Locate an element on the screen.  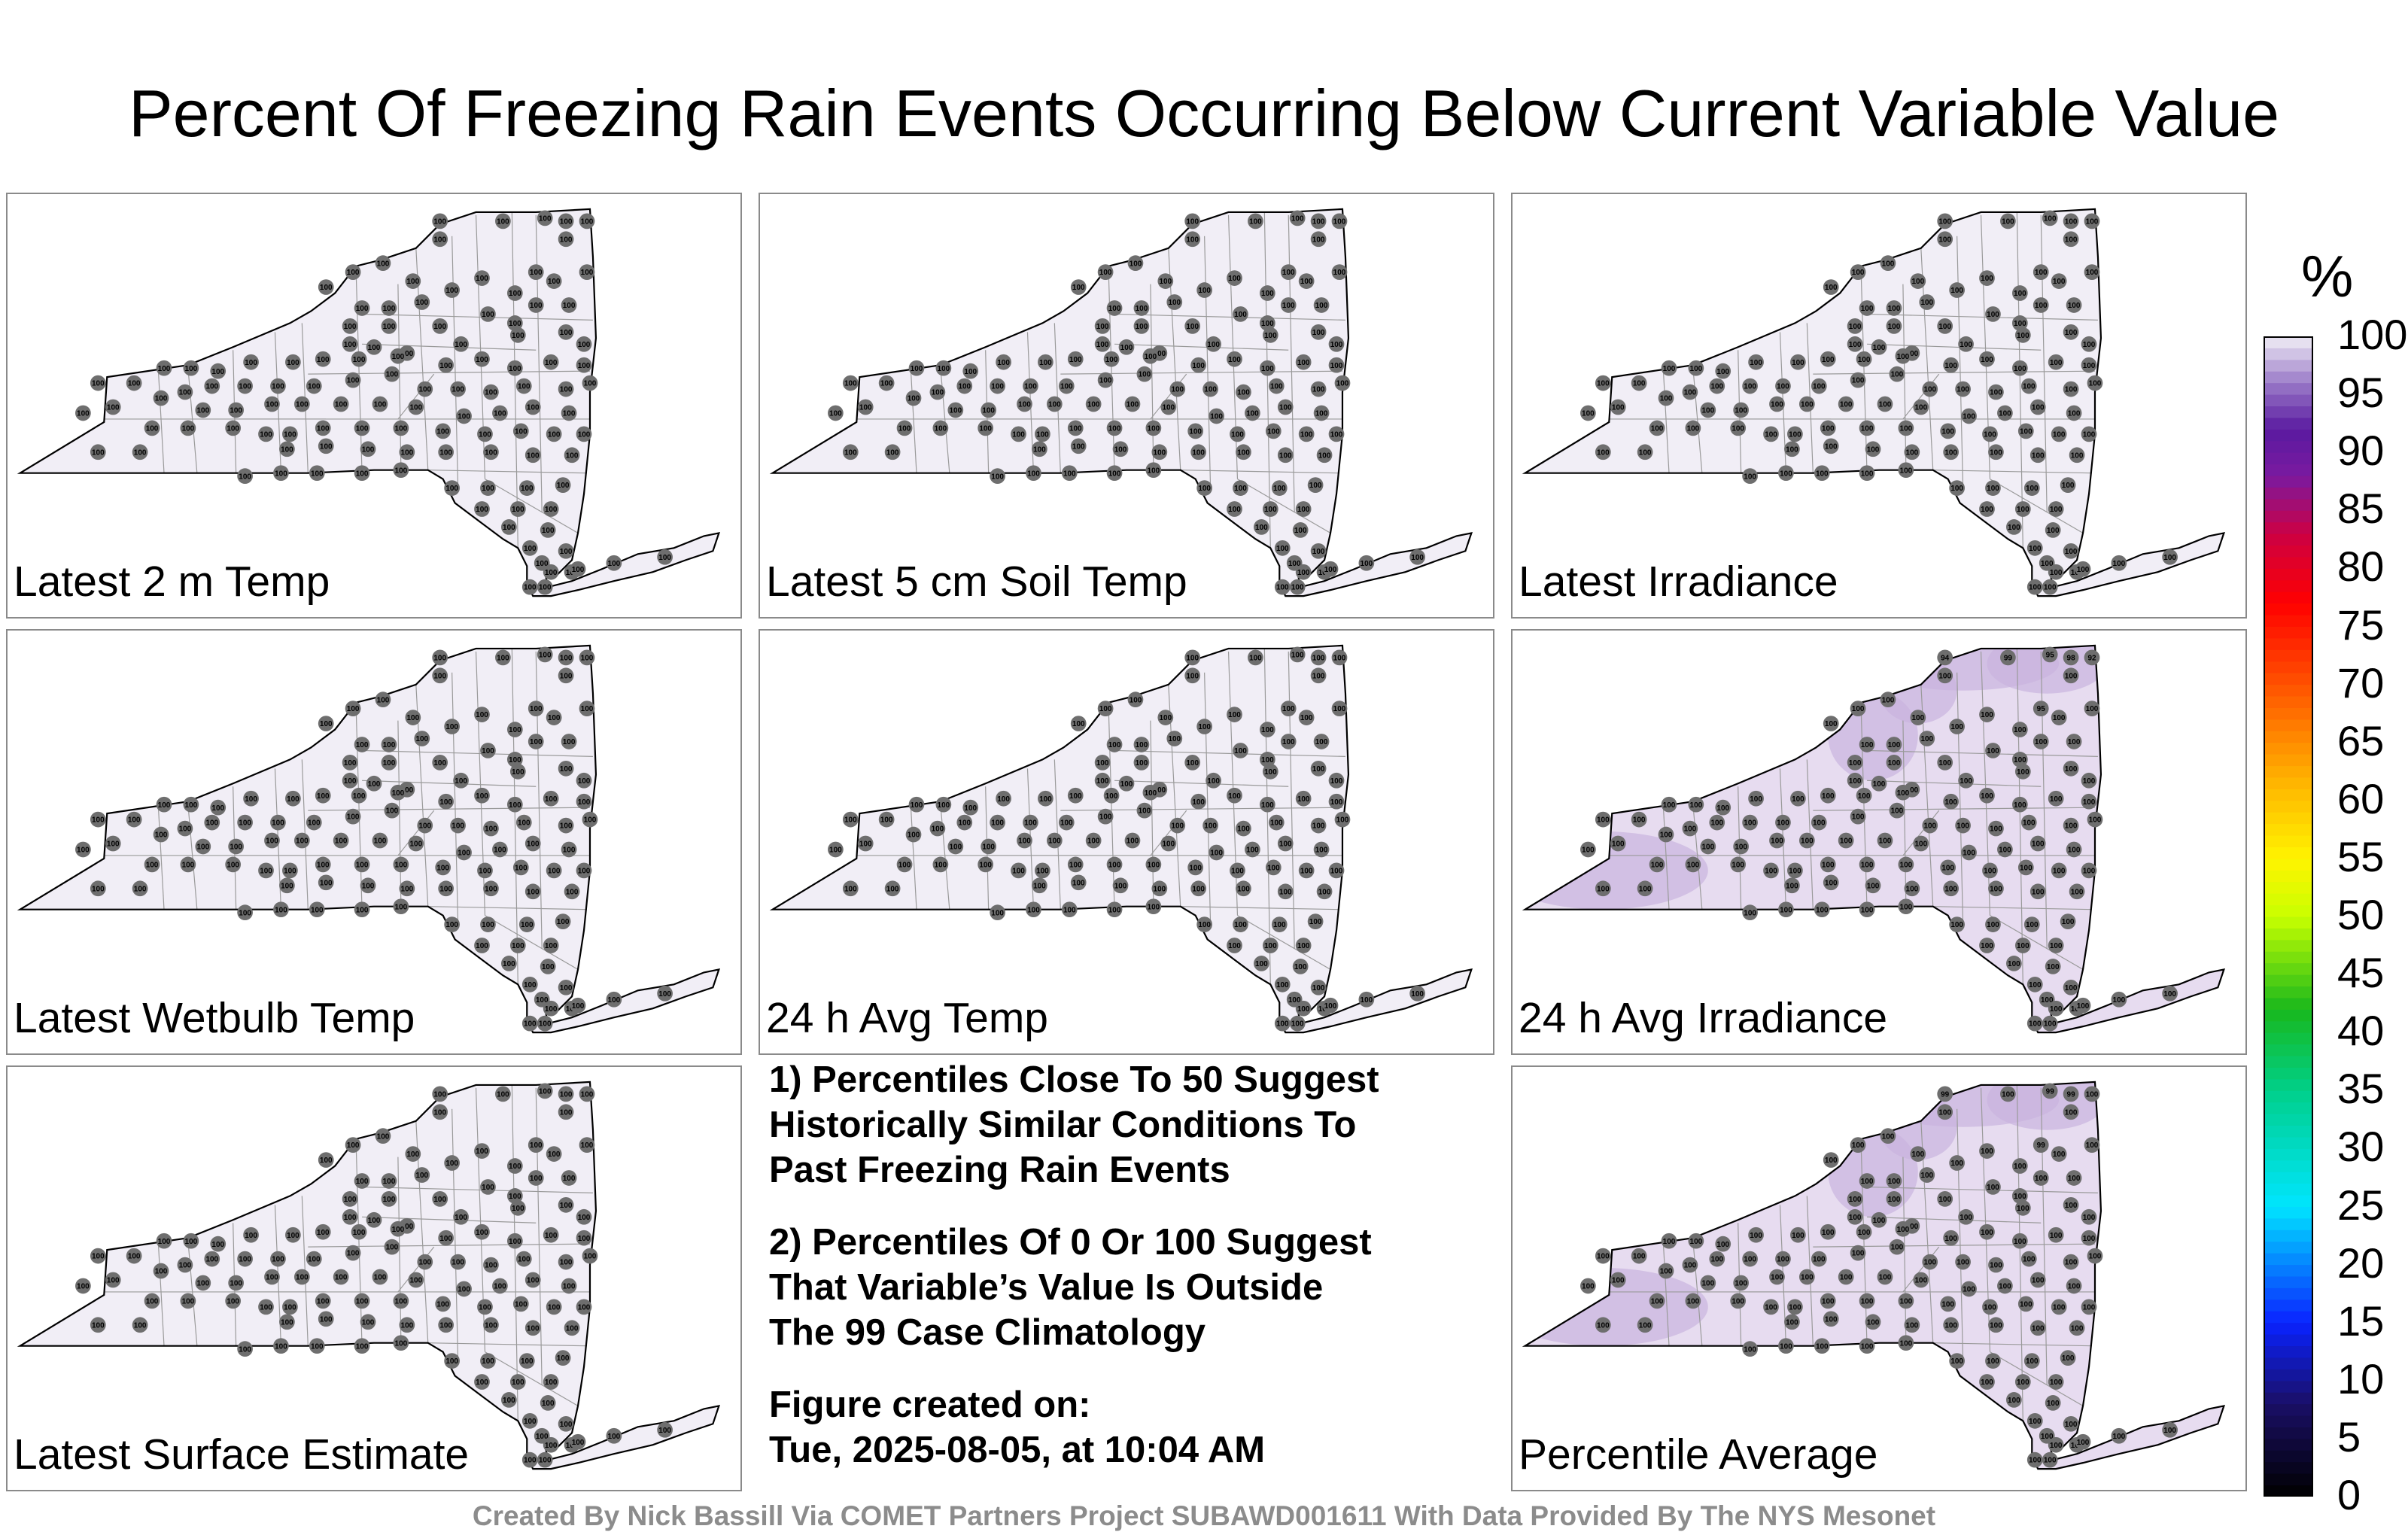
station-marker: 95 is located at coordinates (2050, 654).